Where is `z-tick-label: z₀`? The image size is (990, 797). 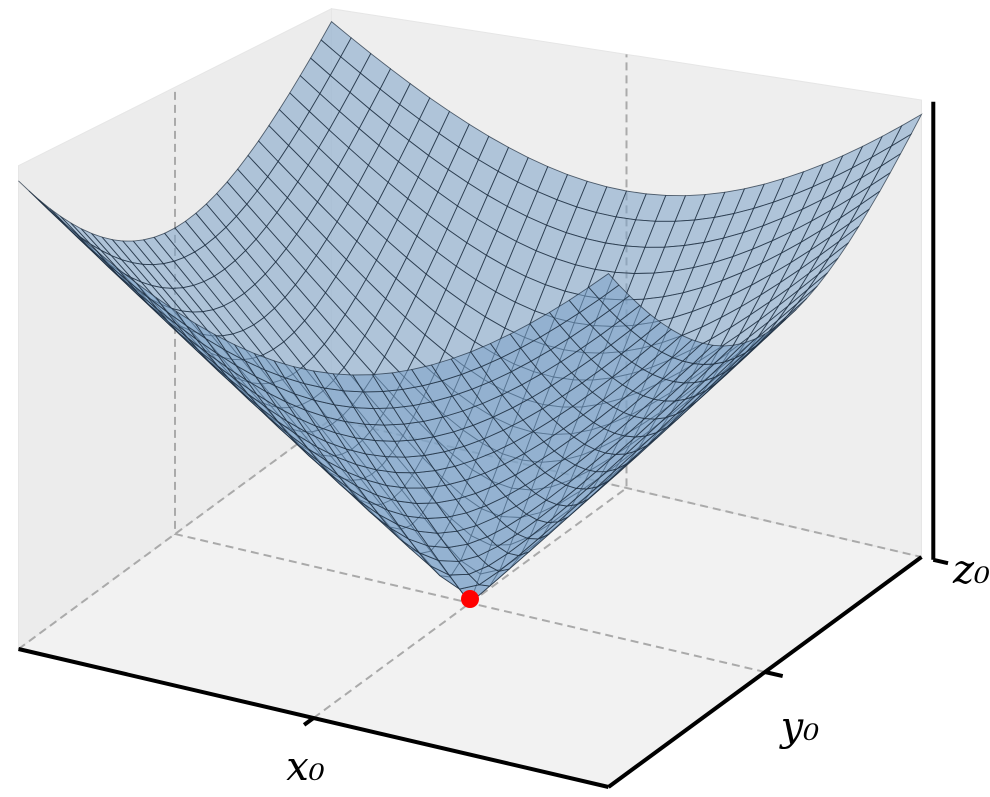
z-tick-label: z₀ is located at coordinates (971, 570).